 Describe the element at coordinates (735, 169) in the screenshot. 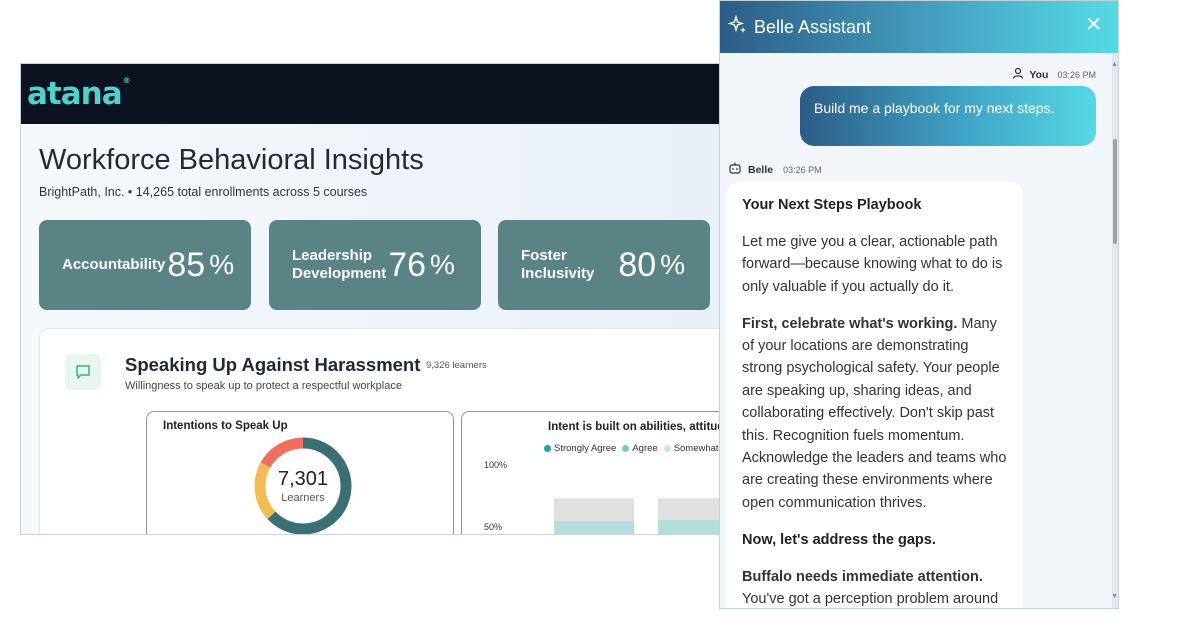

I see `robot-icon` at that location.